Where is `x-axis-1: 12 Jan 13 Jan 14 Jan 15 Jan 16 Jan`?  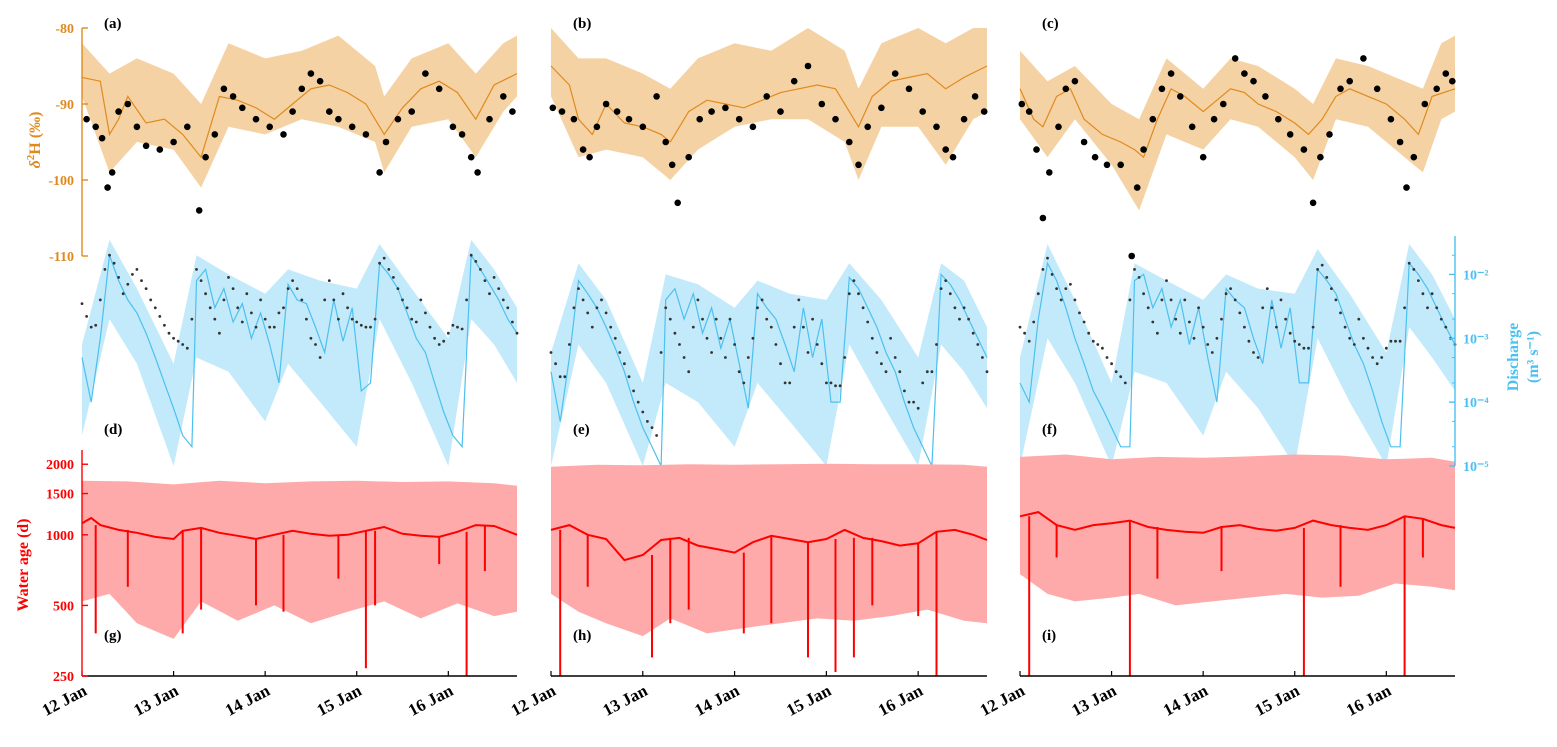 x-axis-1: 12 Jan 13 Jan 14 Jan 15 Jan 16 Jan is located at coordinates (278, 695).